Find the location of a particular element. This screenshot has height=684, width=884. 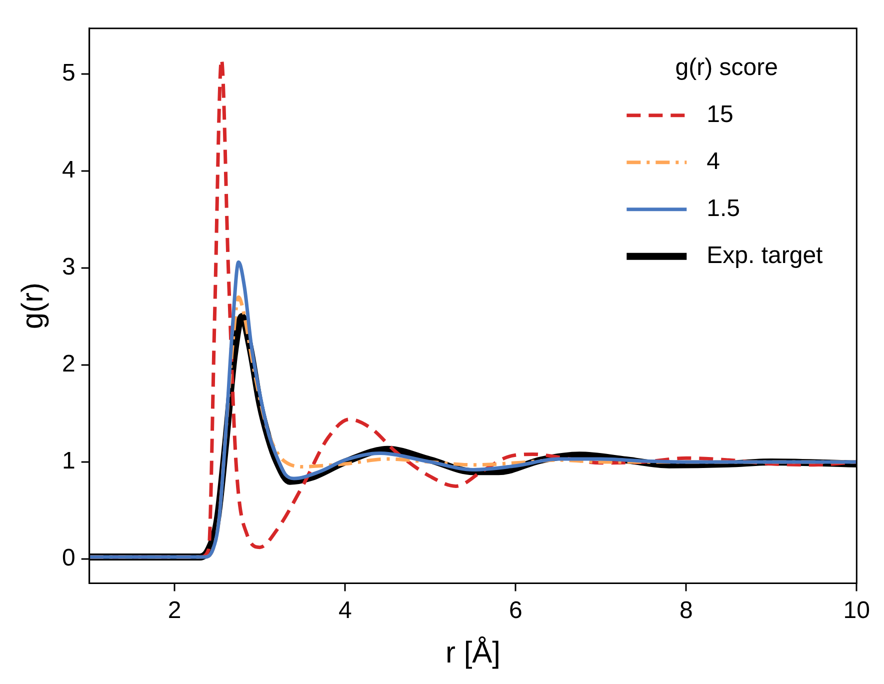

y-tick-label: 1 is located at coordinates (69, 461).